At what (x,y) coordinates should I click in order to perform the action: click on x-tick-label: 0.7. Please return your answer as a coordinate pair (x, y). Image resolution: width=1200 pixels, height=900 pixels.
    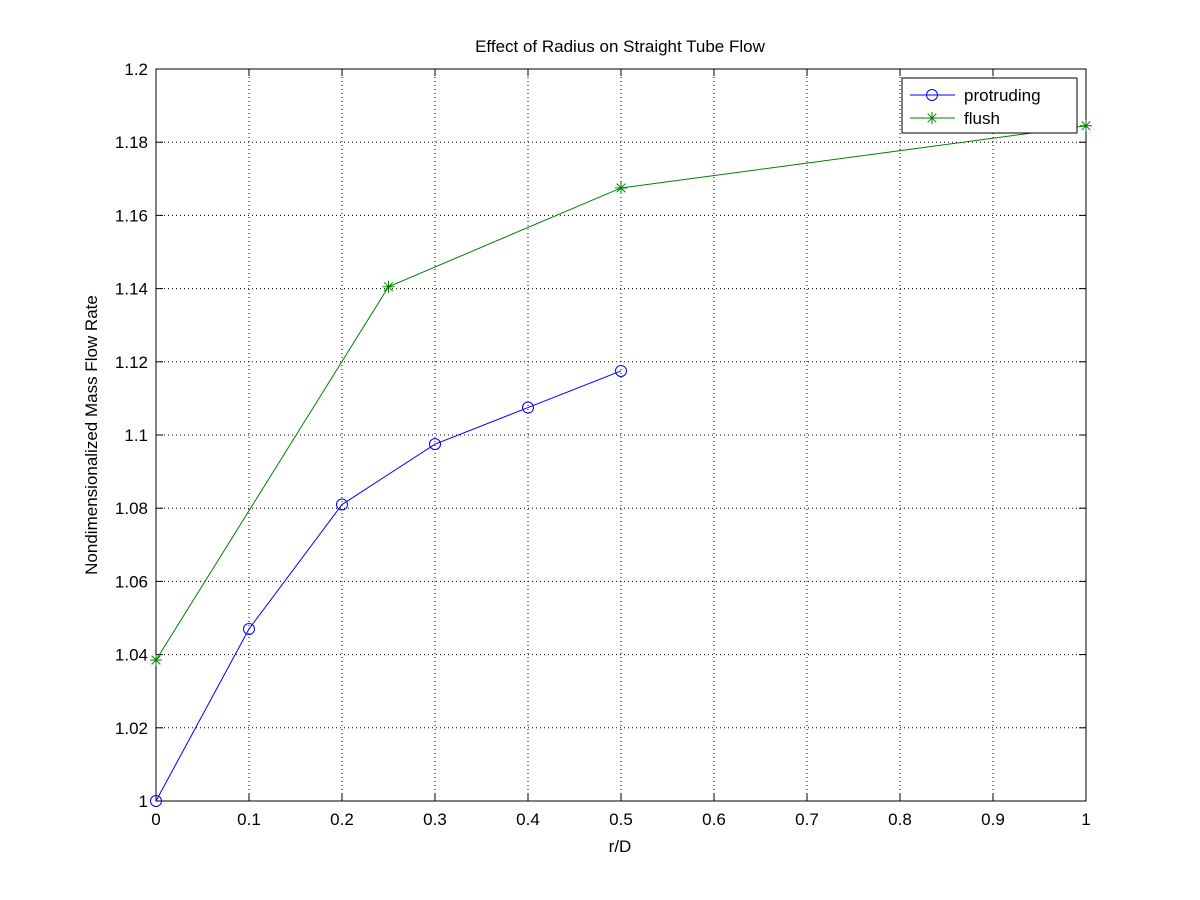
    Looking at the image, I should click on (807, 819).